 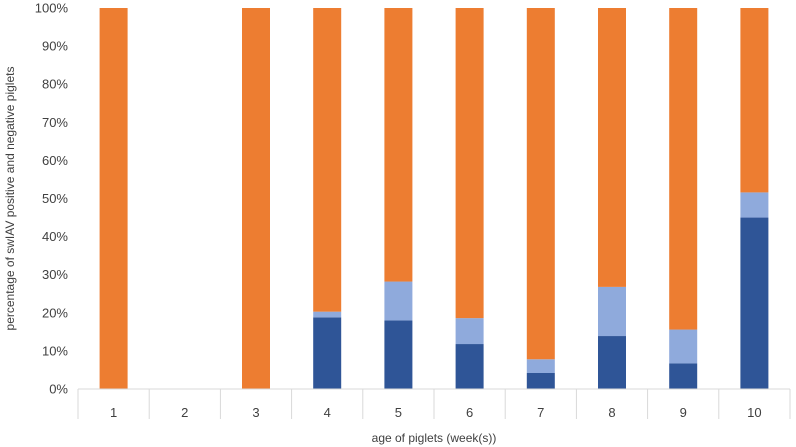 I want to click on x-tick-label: 2, so click(x=184, y=412).